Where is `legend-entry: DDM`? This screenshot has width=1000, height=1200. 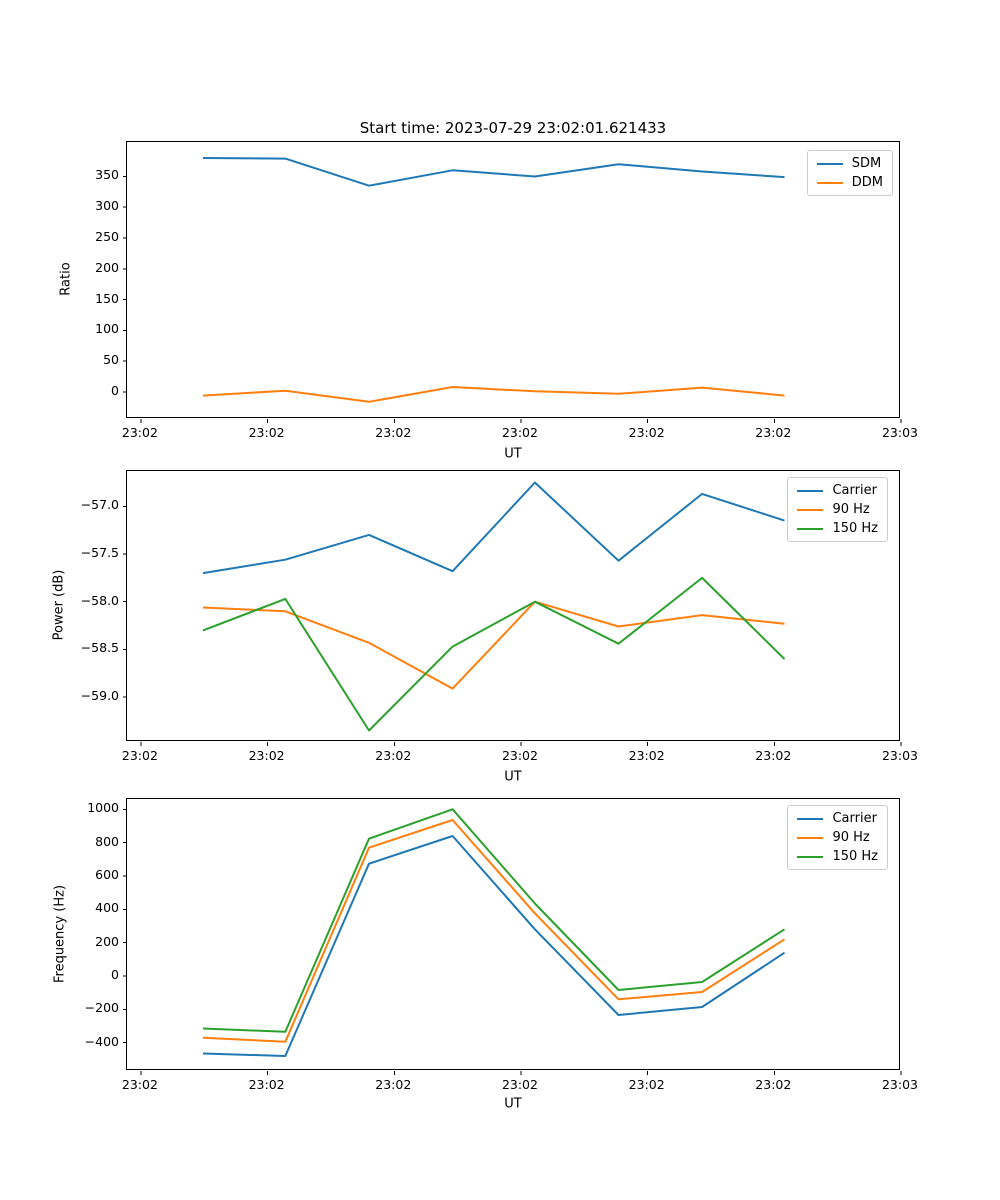 legend-entry: DDM is located at coordinates (849, 182).